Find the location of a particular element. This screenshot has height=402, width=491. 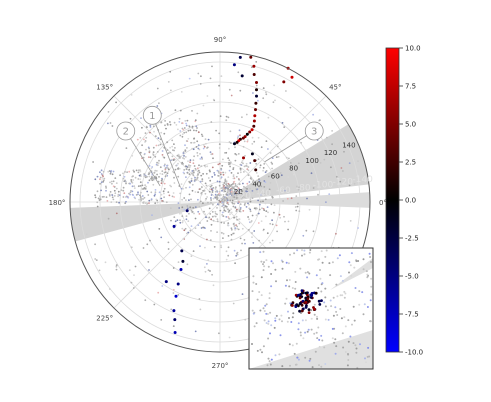

region-marker is located at coordinates (126, 131).